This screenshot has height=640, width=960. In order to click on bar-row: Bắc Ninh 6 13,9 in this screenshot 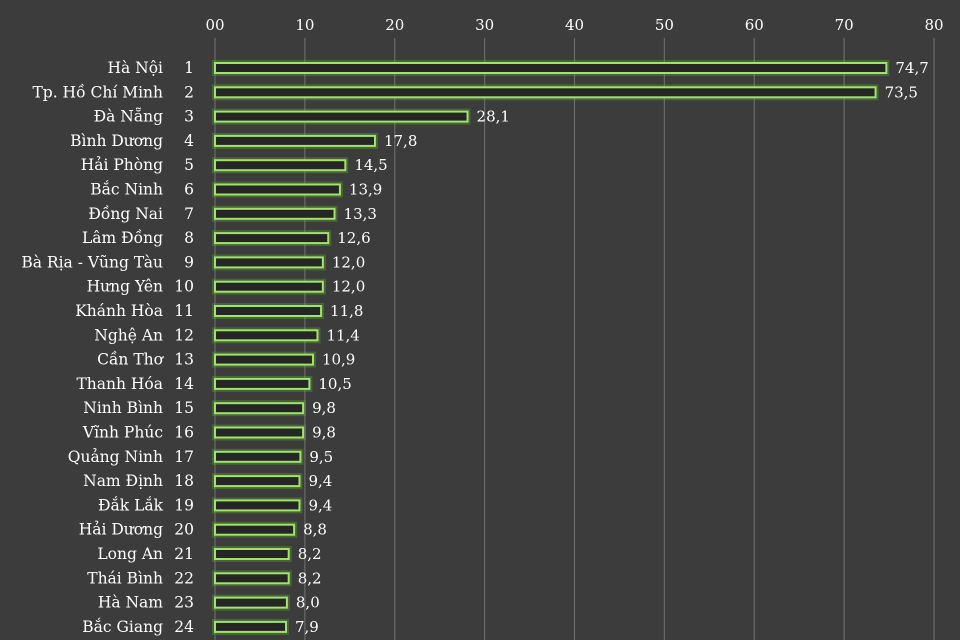, I will do `click(236, 190)`.